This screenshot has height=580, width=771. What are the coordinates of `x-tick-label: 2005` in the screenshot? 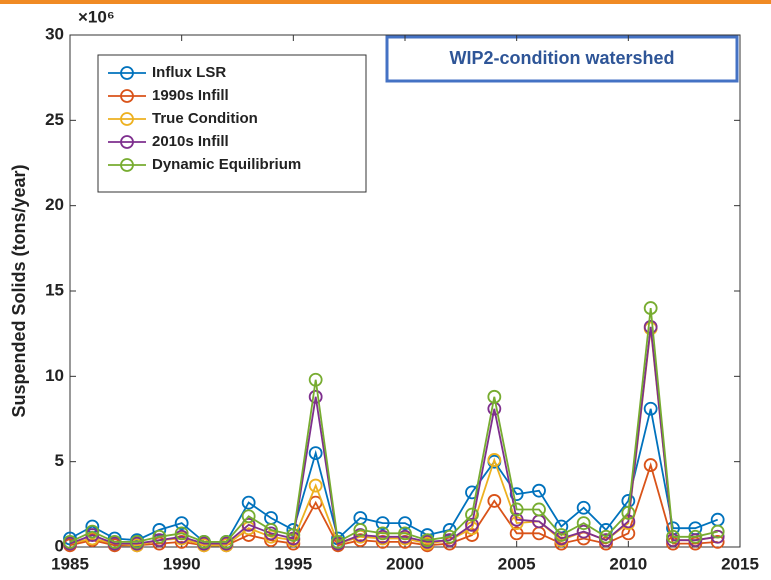 It's located at (517, 563).